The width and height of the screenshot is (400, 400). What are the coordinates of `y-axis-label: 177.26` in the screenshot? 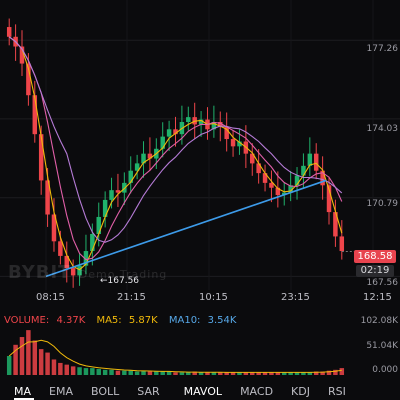 It's located at (382, 49).